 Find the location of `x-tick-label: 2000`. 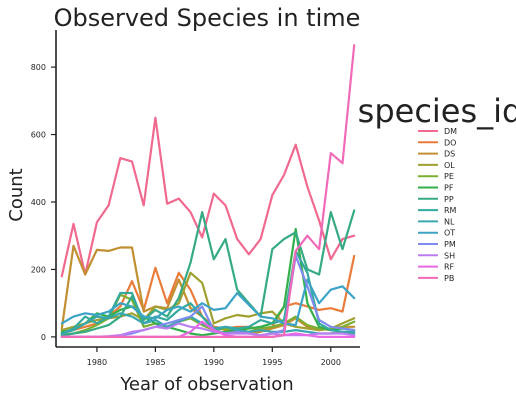

x-tick-label: 2000 is located at coordinates (331, 362).